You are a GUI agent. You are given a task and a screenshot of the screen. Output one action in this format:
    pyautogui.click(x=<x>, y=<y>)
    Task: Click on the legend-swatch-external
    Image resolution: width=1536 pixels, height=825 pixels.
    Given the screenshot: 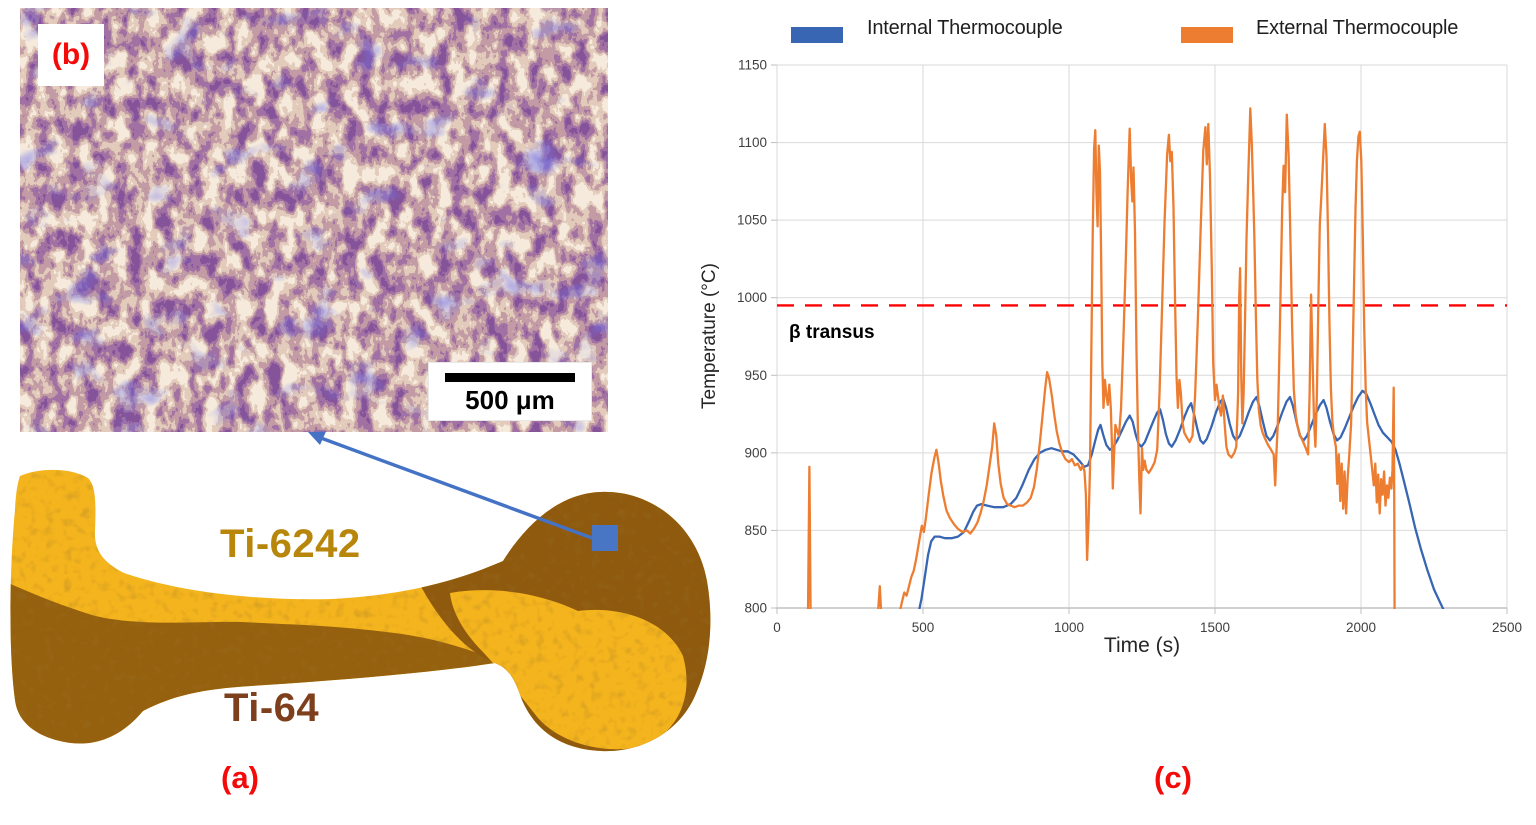 What is the action you would take?
    pyautogui.click(x=1207, y=35)
    